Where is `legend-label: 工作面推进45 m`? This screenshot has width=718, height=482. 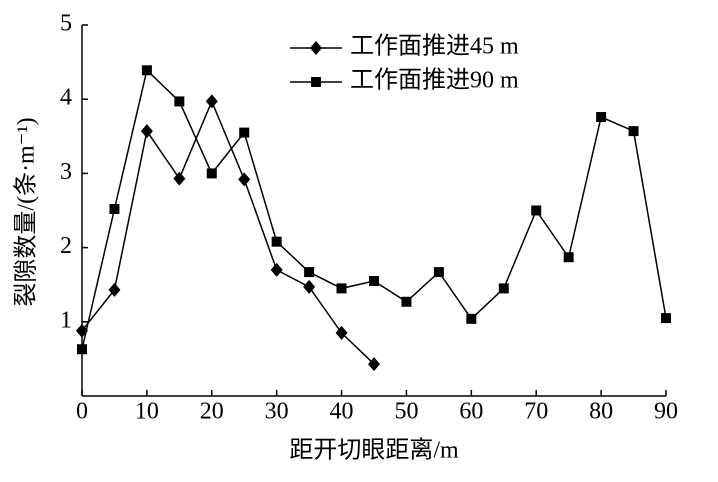 legend-label: 工作面推进45 m is located at coordinates (434, 46).